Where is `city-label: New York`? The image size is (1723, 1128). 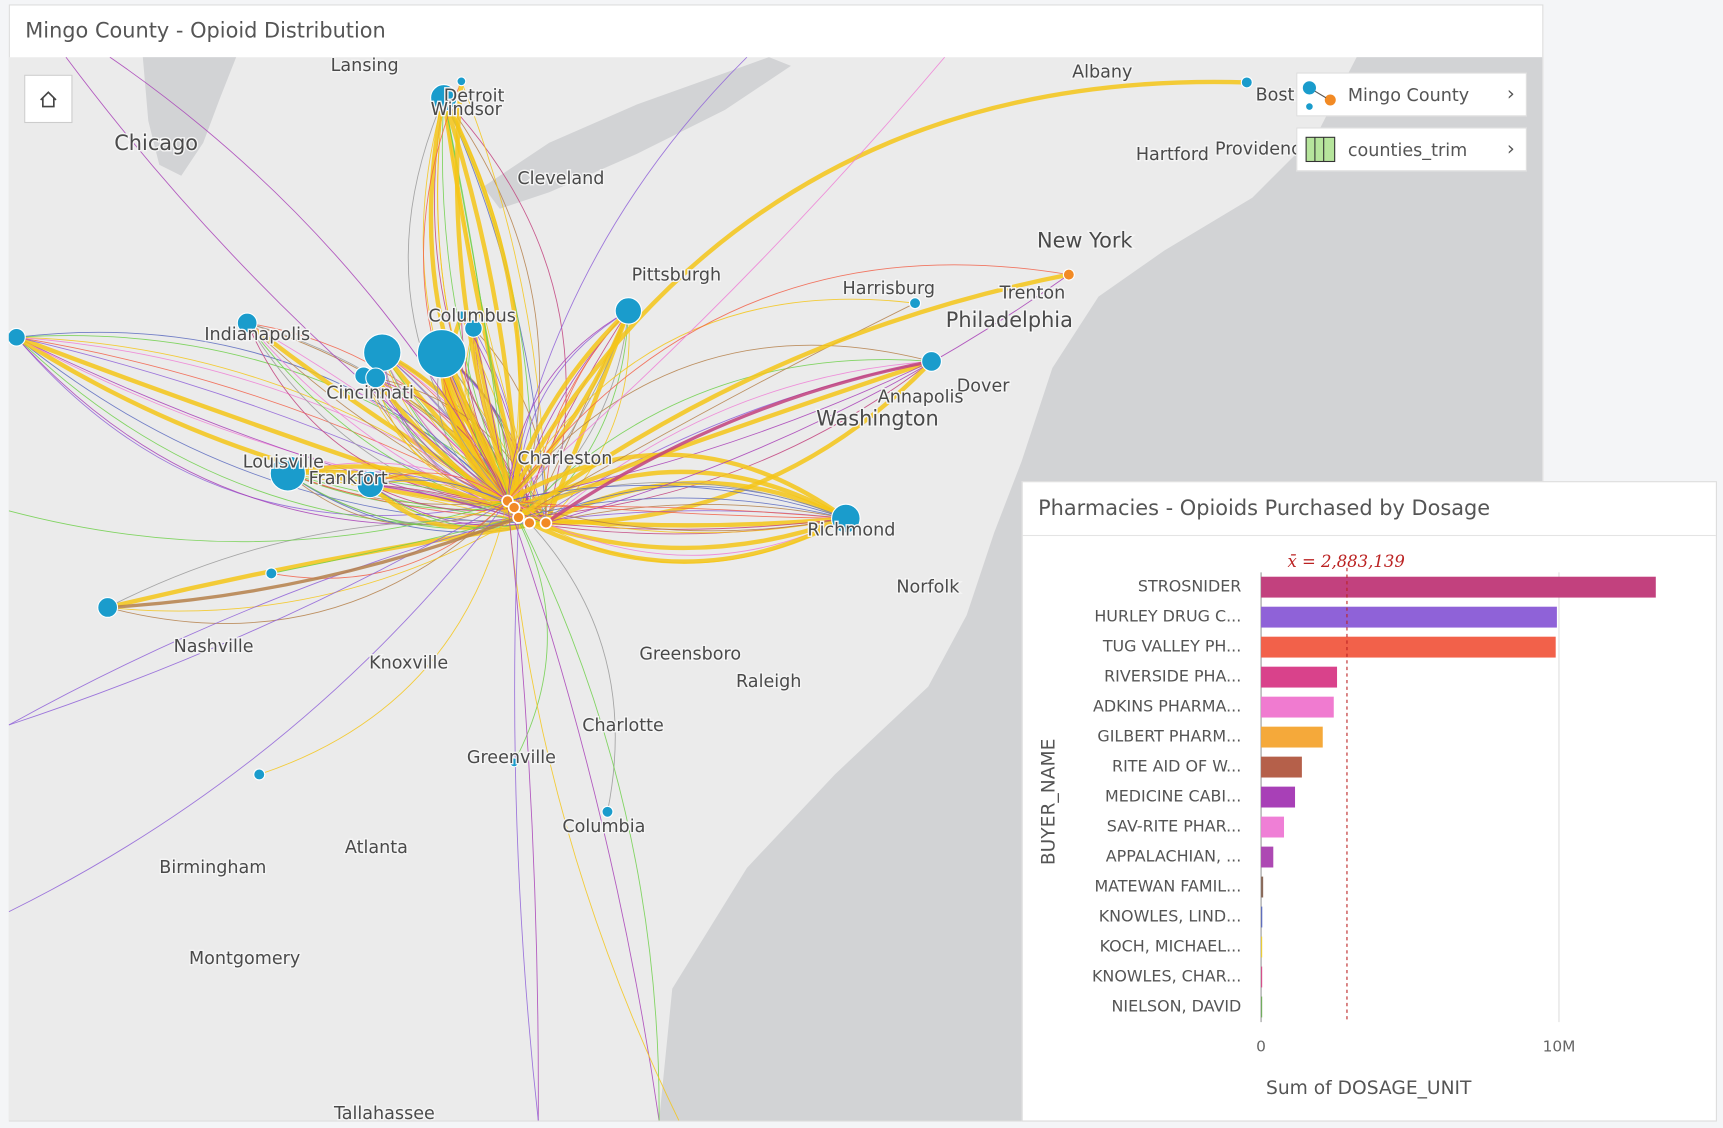 city-label: New York is located at coordinates (1085, 241).